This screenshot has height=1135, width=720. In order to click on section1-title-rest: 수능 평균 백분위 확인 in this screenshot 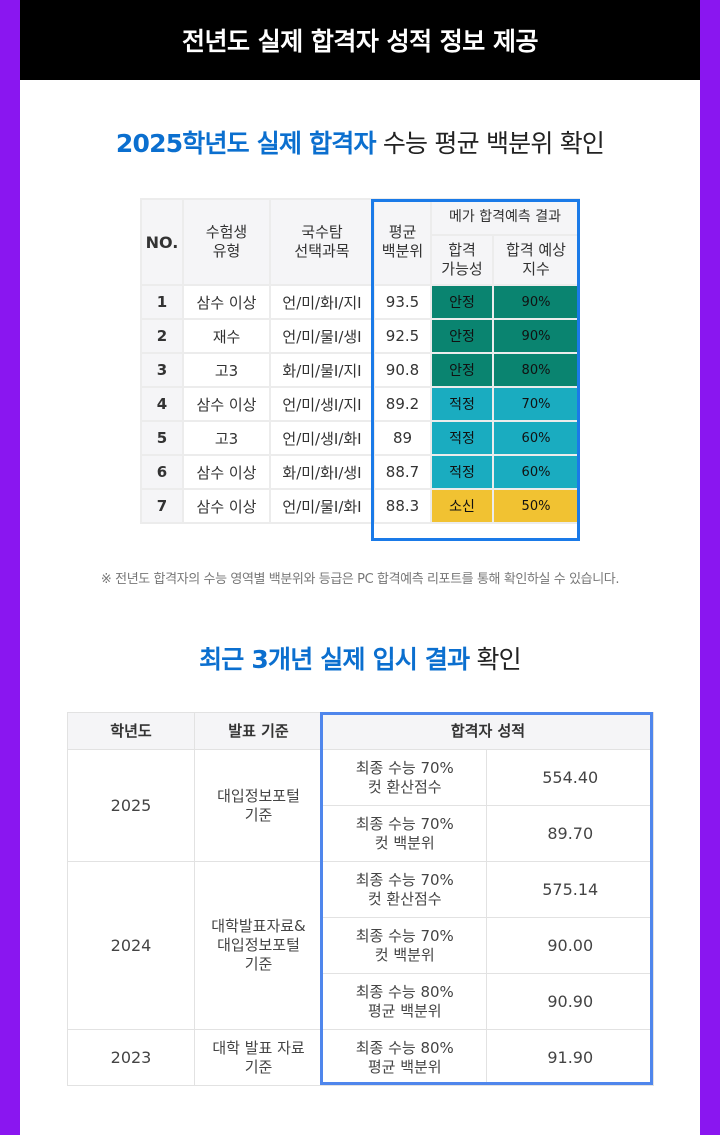, I will do `click(490, 143)`.